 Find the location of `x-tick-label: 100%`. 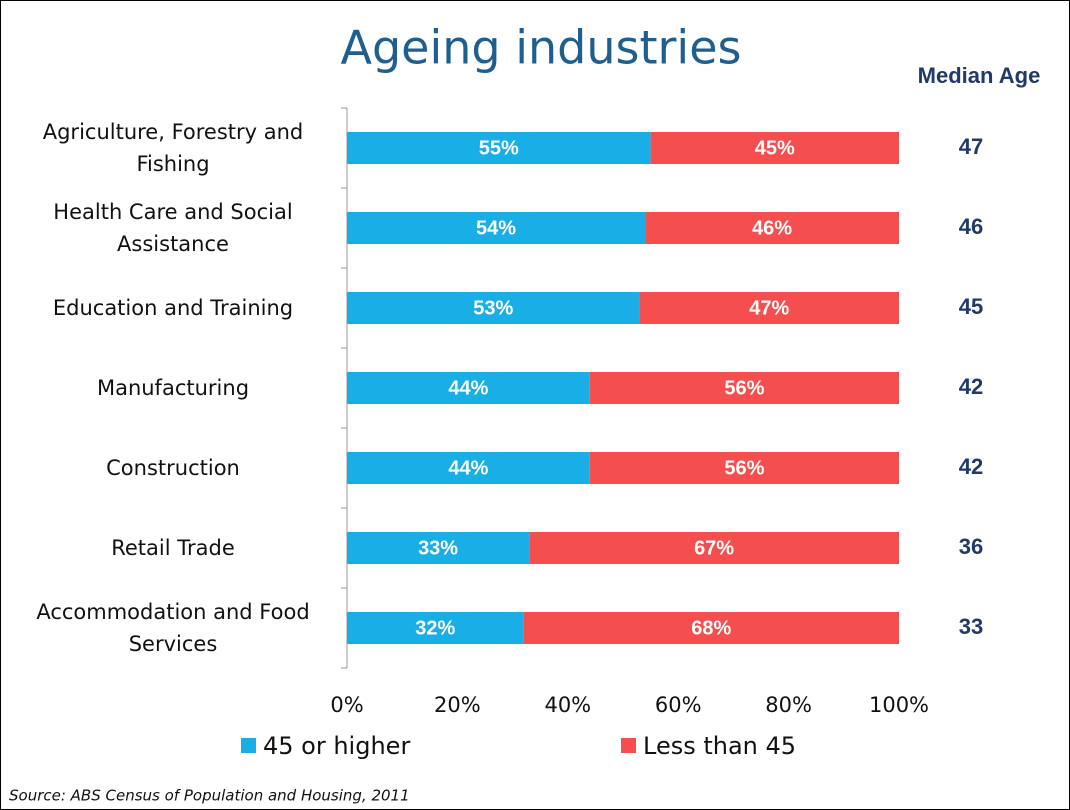

x-tick-label: 100% is located at coordinates (899, 705).